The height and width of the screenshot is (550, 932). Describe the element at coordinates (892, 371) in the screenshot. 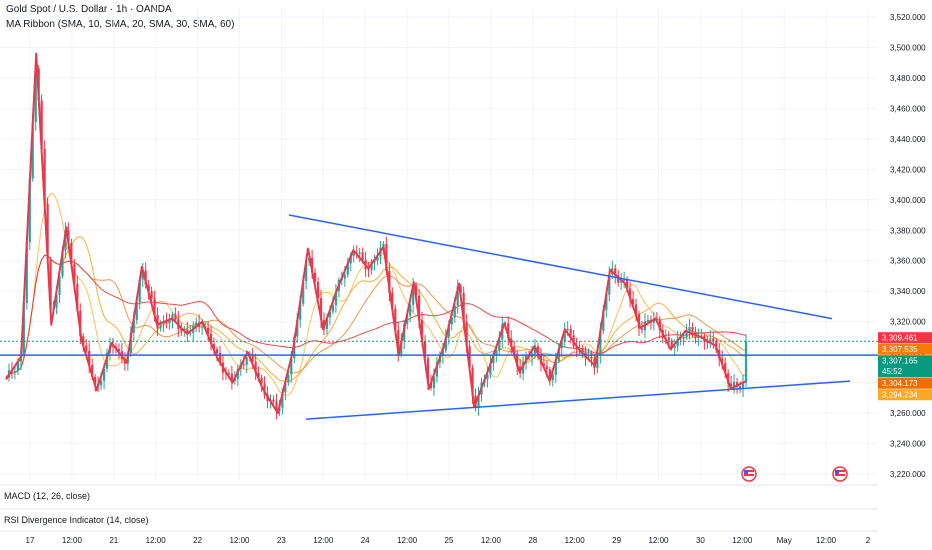

I see `countdown-label: 45:52` at that location.